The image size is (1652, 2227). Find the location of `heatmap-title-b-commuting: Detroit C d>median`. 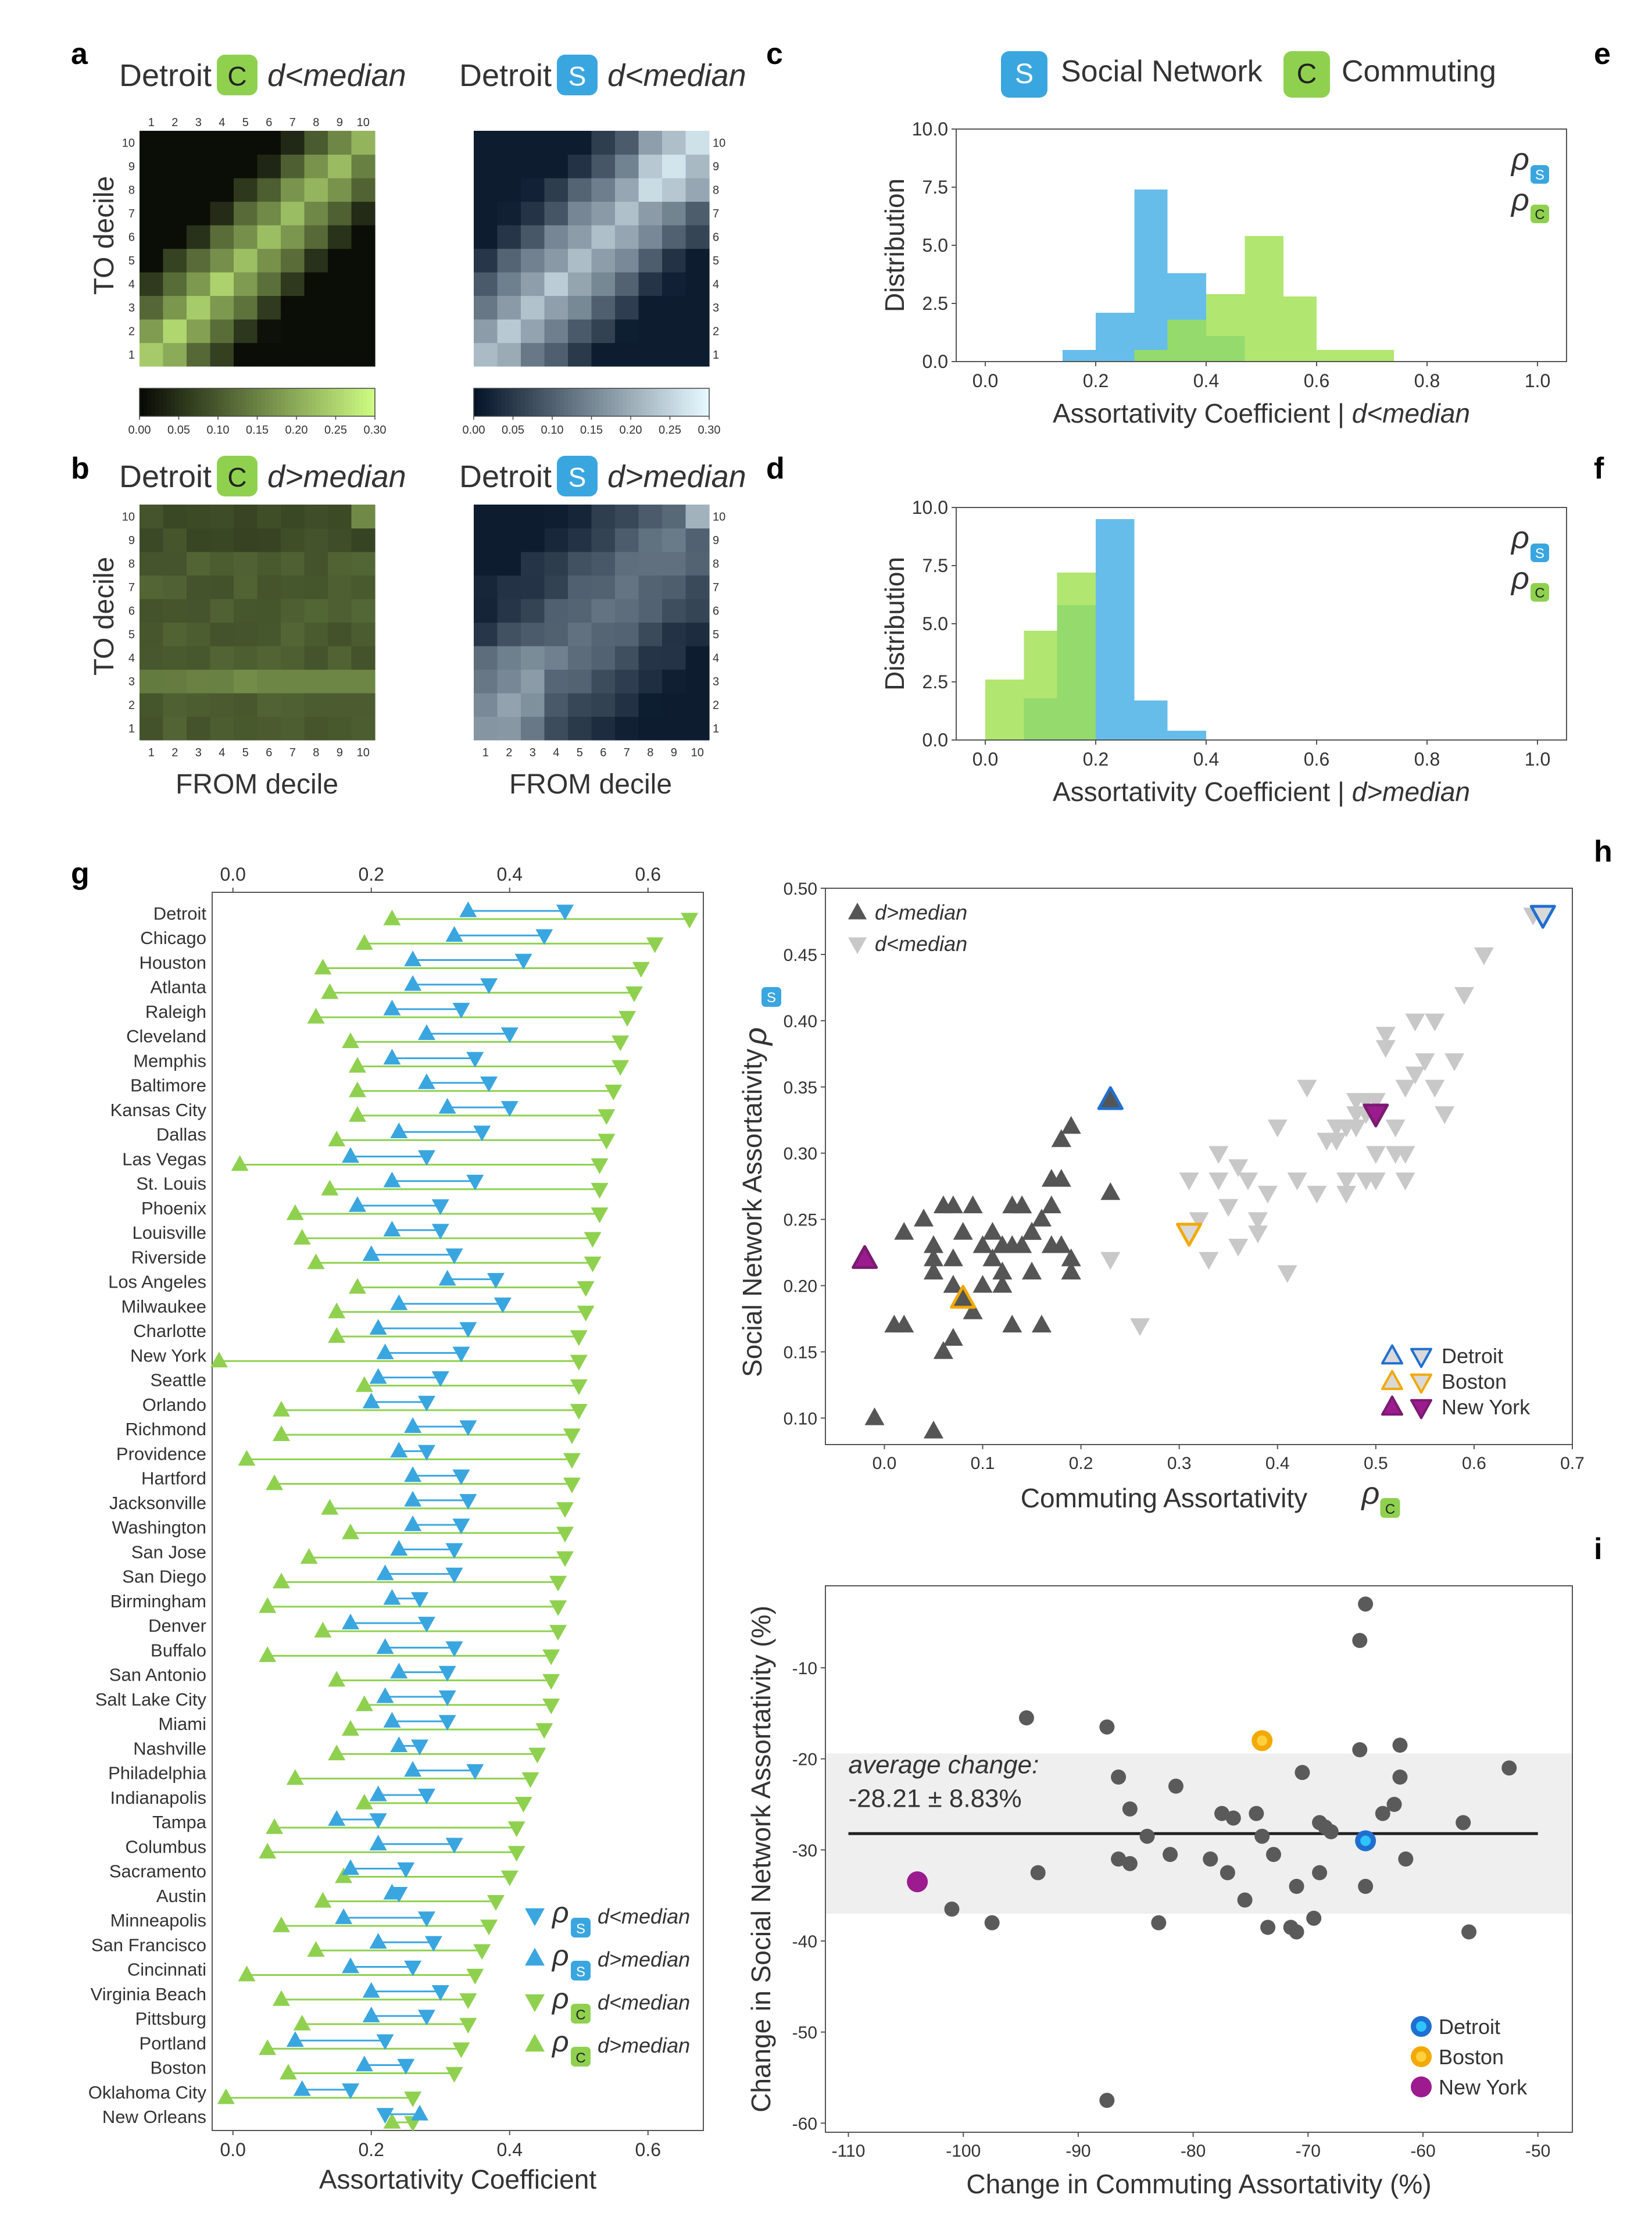

heatmap-title-b-commuting: Detroit C d>median is located at coordinates (262, 476).